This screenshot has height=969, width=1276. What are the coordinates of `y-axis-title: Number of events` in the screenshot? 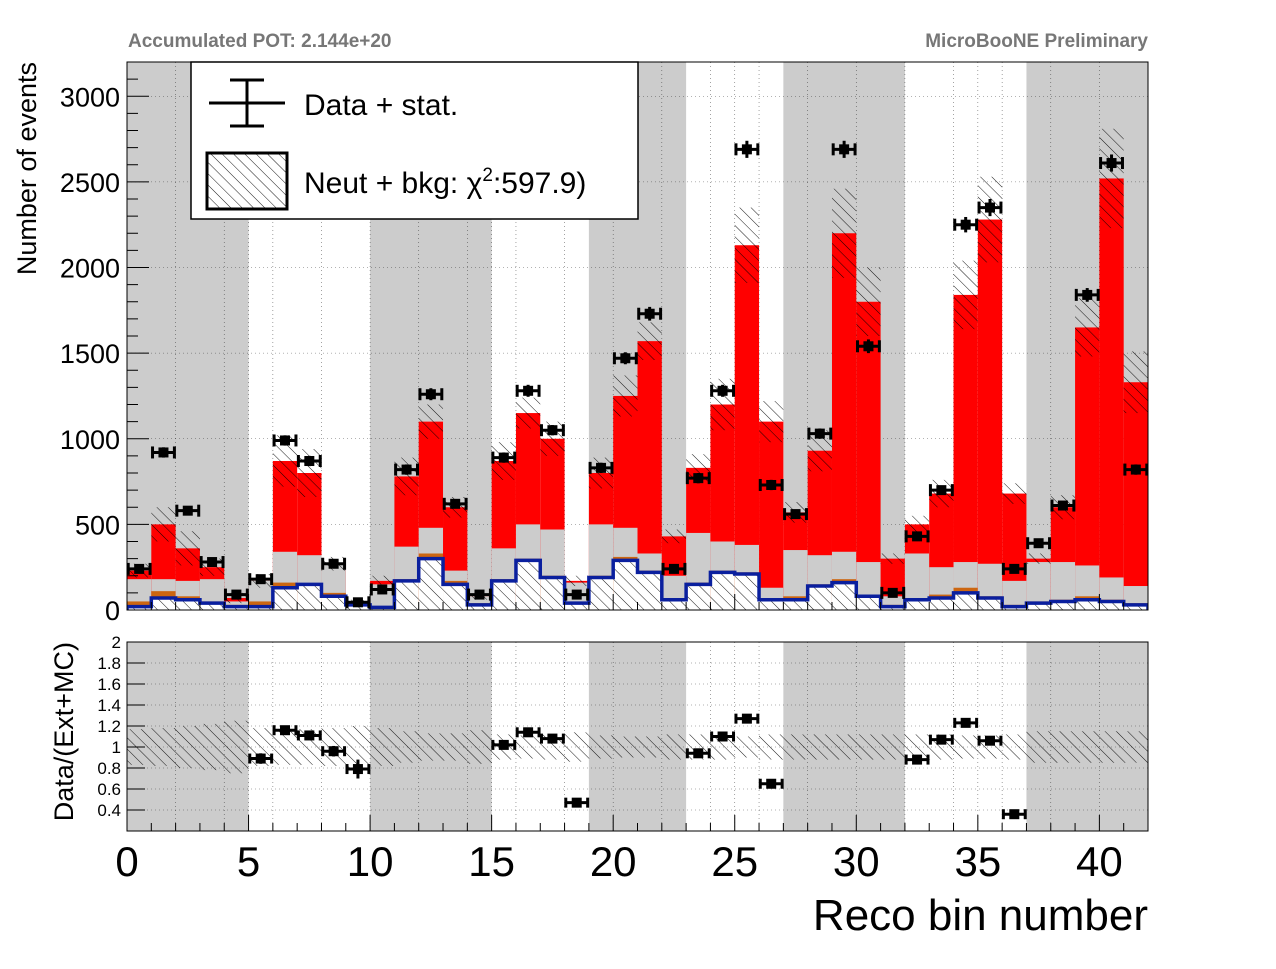 It's located at (27, 168).